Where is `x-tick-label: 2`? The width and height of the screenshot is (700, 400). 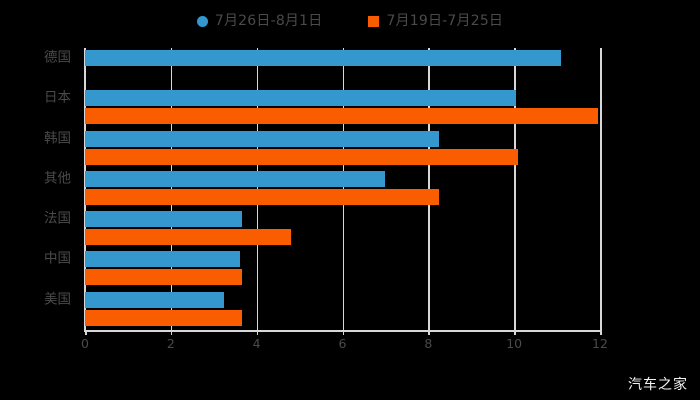 x-tick-label: 2 is located at coordinates (170, 343).